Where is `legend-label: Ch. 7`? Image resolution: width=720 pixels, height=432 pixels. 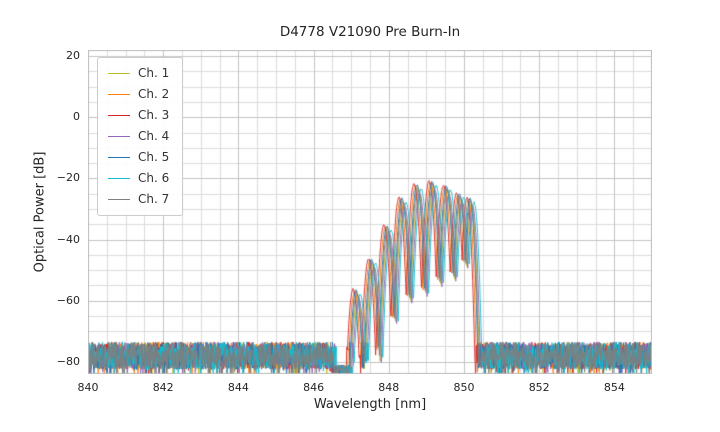
legend-label: Ch. 7 is located at coordinates (154, 199).